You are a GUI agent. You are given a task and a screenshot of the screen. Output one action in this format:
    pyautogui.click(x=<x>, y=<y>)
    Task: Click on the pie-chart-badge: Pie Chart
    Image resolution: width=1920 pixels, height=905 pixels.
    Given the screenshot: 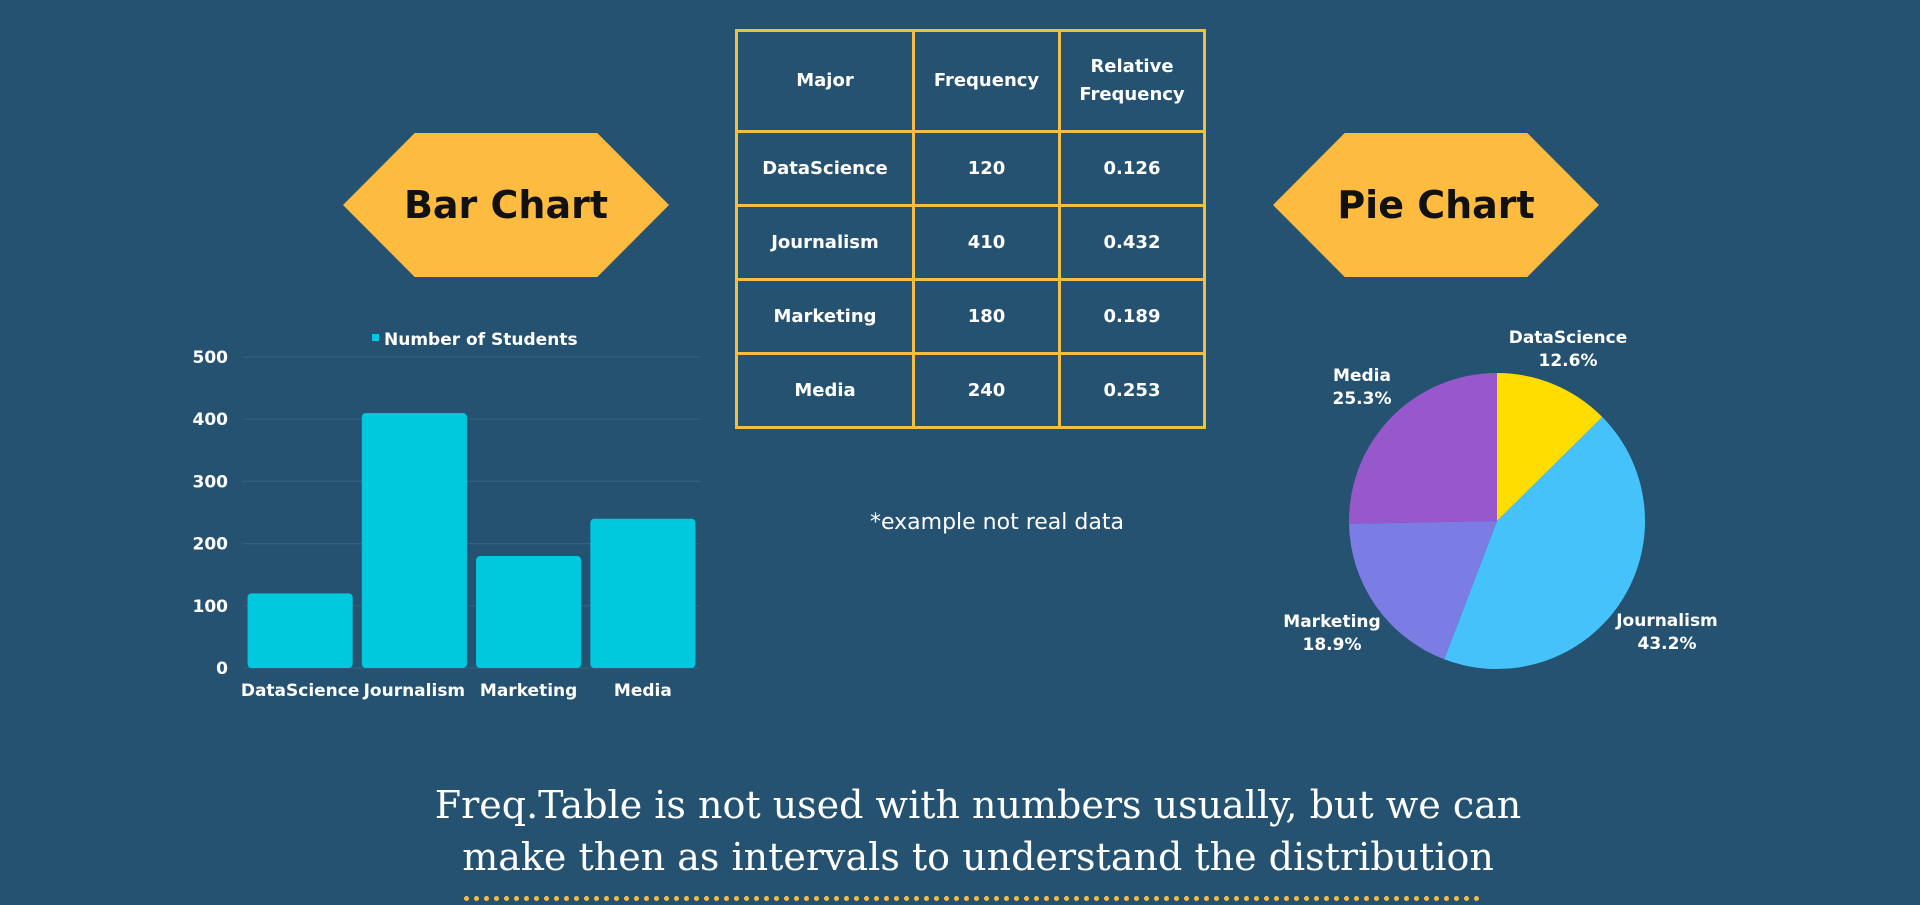 What is the action you would take?
    pyautogui.click(x=1436, y=205)
    